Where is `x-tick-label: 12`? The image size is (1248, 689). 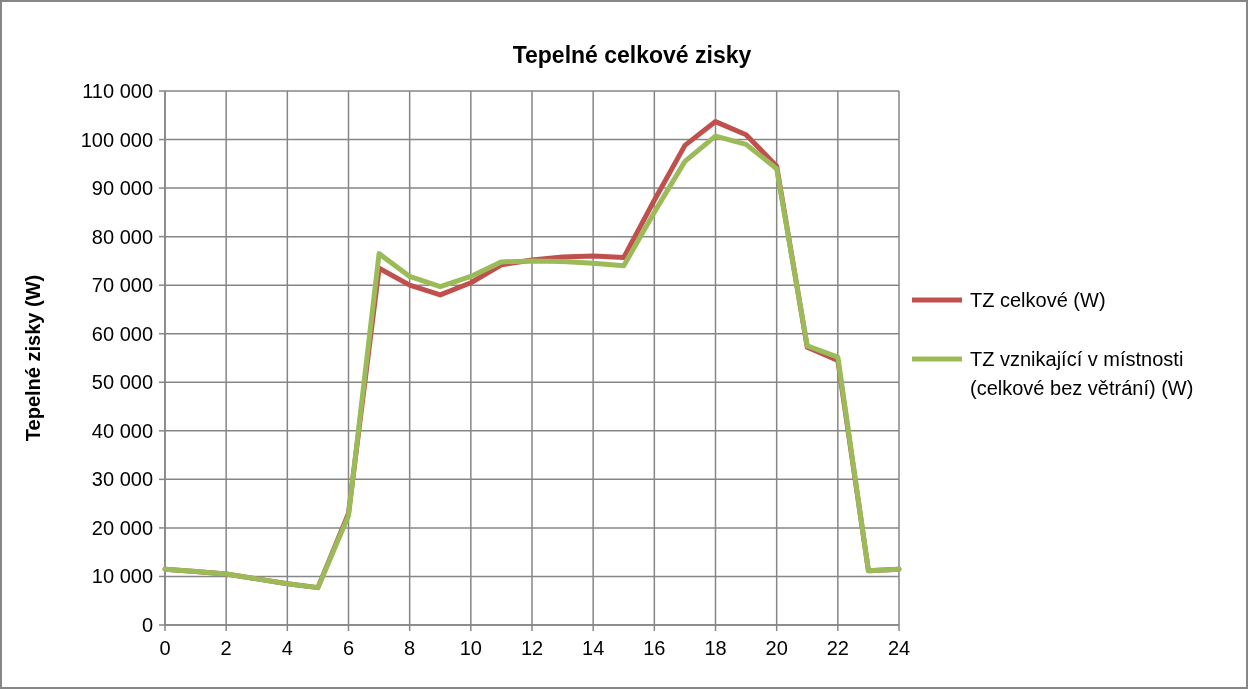 x-tick-label: 12 is located at coordinates (532, 648).